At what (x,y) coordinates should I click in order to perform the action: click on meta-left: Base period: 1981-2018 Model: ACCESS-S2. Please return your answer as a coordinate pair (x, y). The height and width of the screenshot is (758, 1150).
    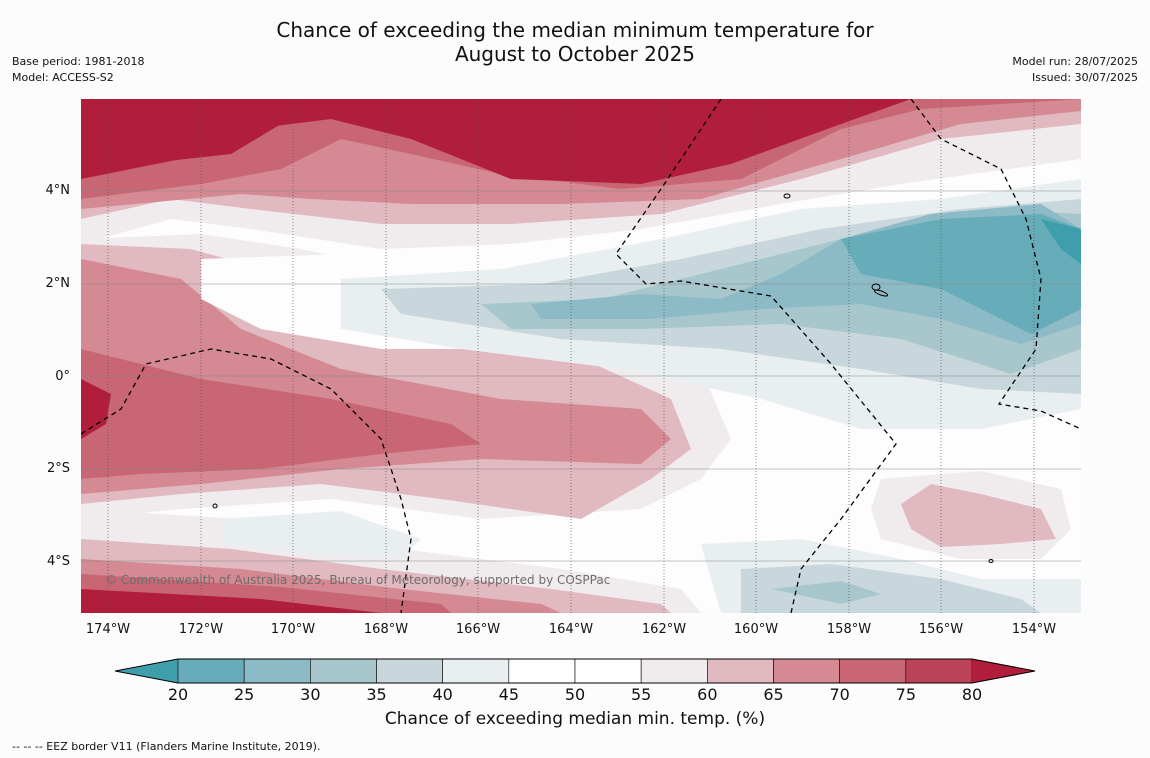
    Looking at the image, I should click on (78, 70).